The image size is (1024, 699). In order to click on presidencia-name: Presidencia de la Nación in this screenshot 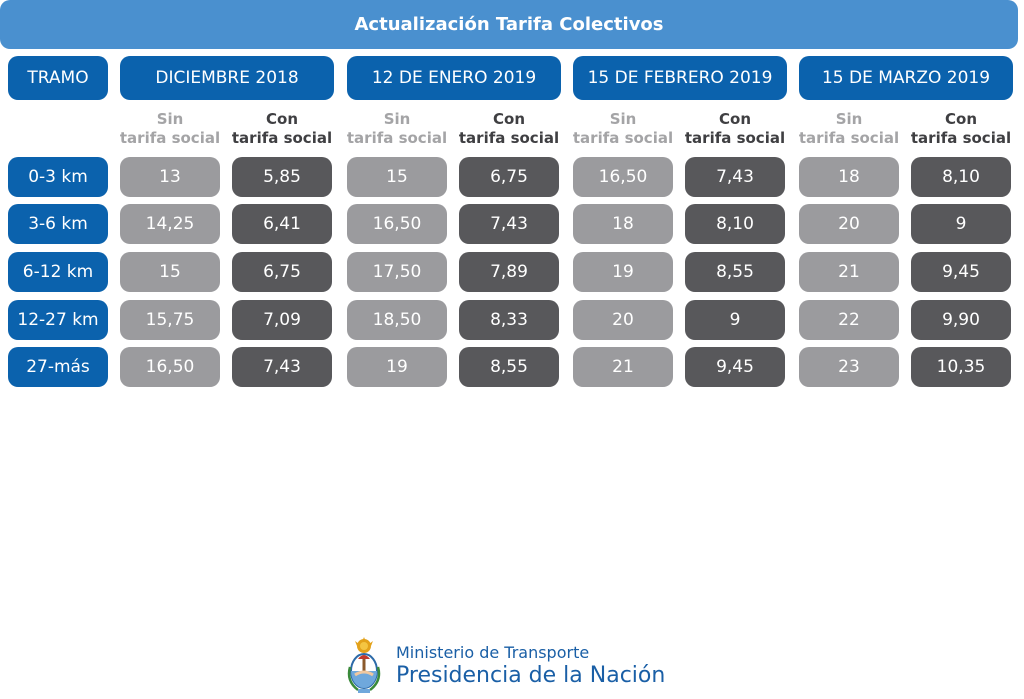, I will do `click(531, 675)`.